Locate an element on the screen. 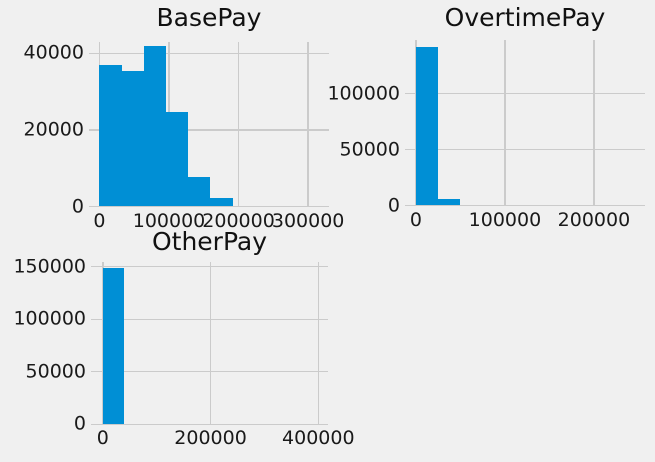  y-tick-label: 20000 is located at coordinates (53, 129).